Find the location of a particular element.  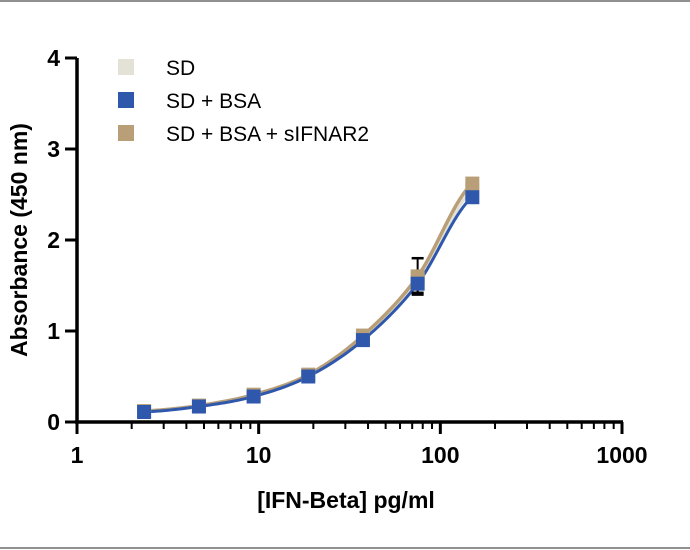

y-tick-label: 4 is located at coordinates (53, 58).